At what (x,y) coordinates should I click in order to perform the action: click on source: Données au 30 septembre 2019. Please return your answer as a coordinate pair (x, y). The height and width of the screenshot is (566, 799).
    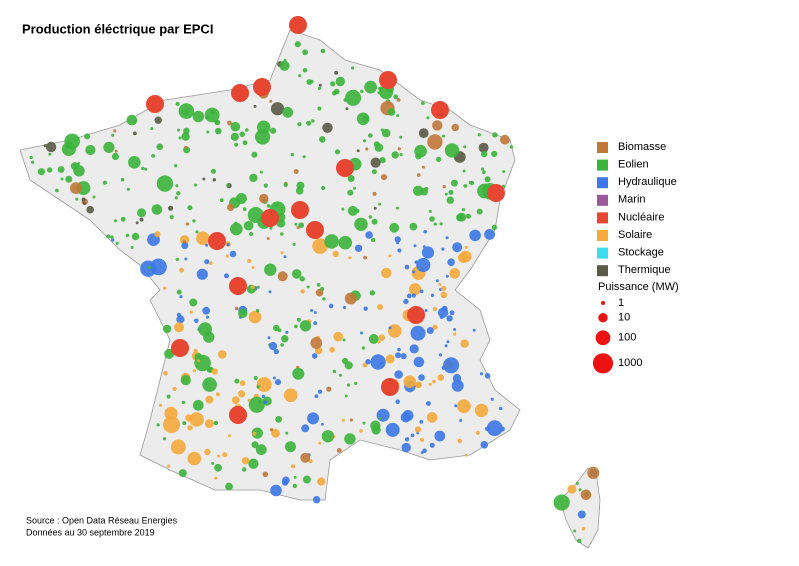
    Looking at the image, I should click on (90, 532).